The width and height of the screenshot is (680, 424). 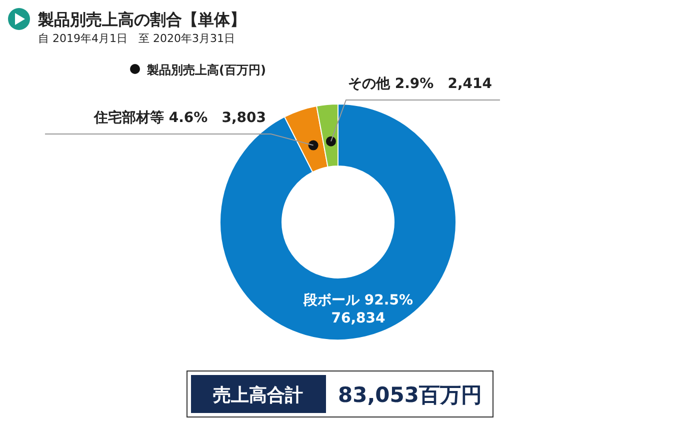 I want to click on text: 83,053百万円, so click(x=410, y=395).